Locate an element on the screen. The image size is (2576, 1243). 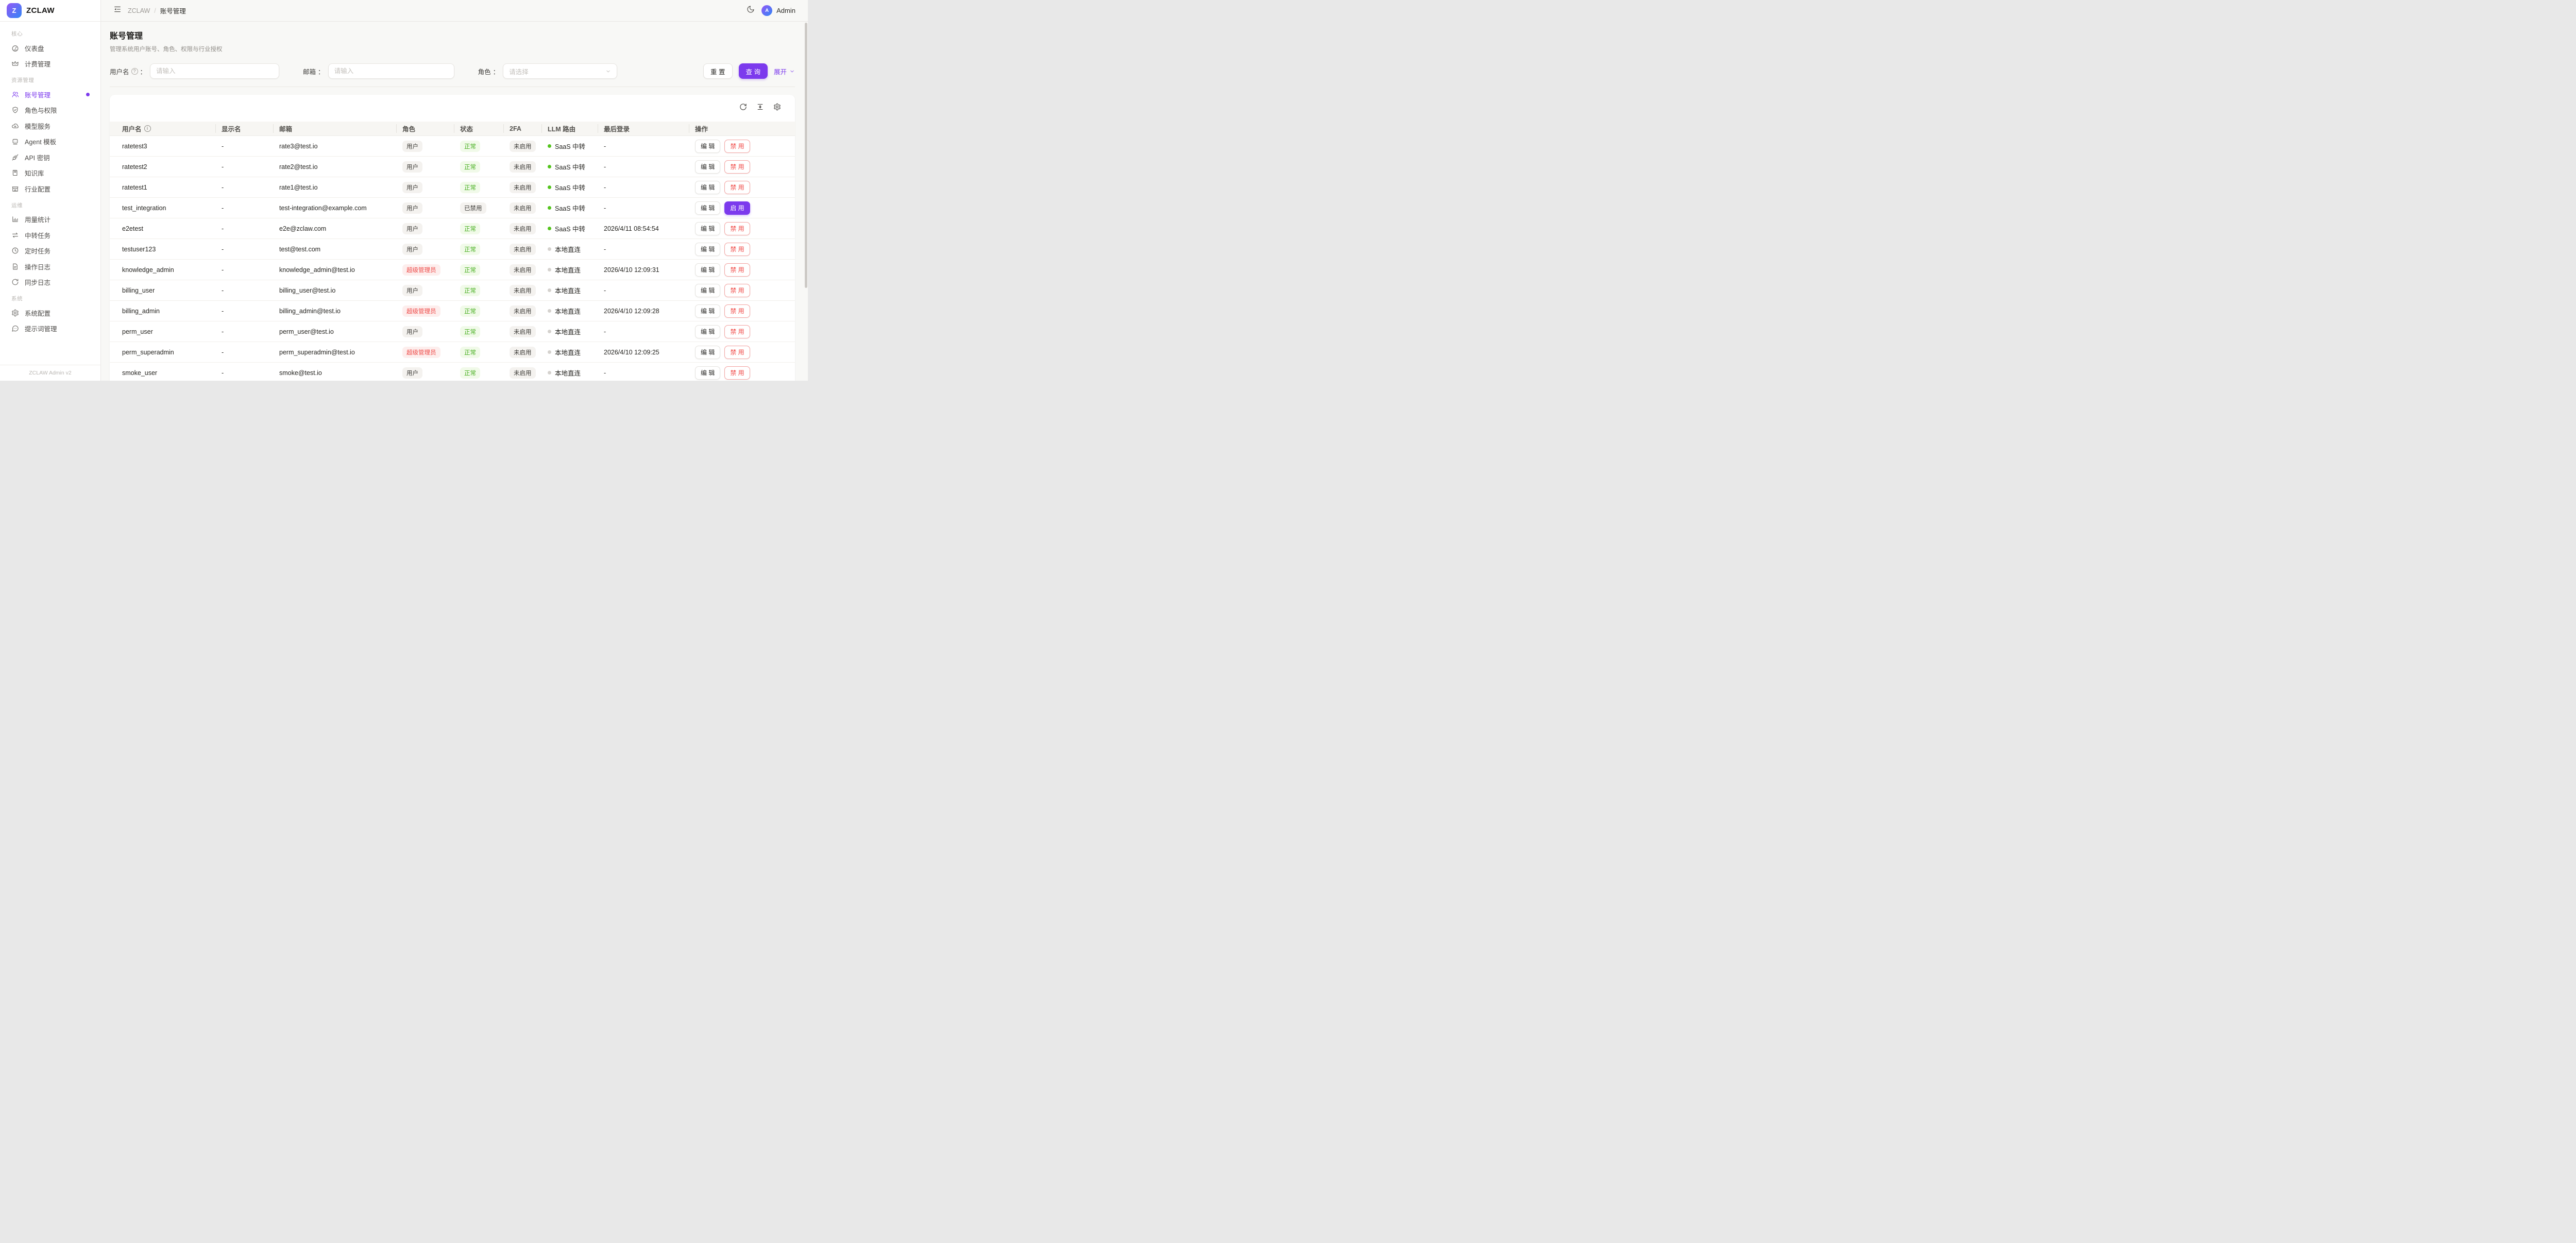
breadcrumb-root: ZCLAW is located at coordinates (139, 10).